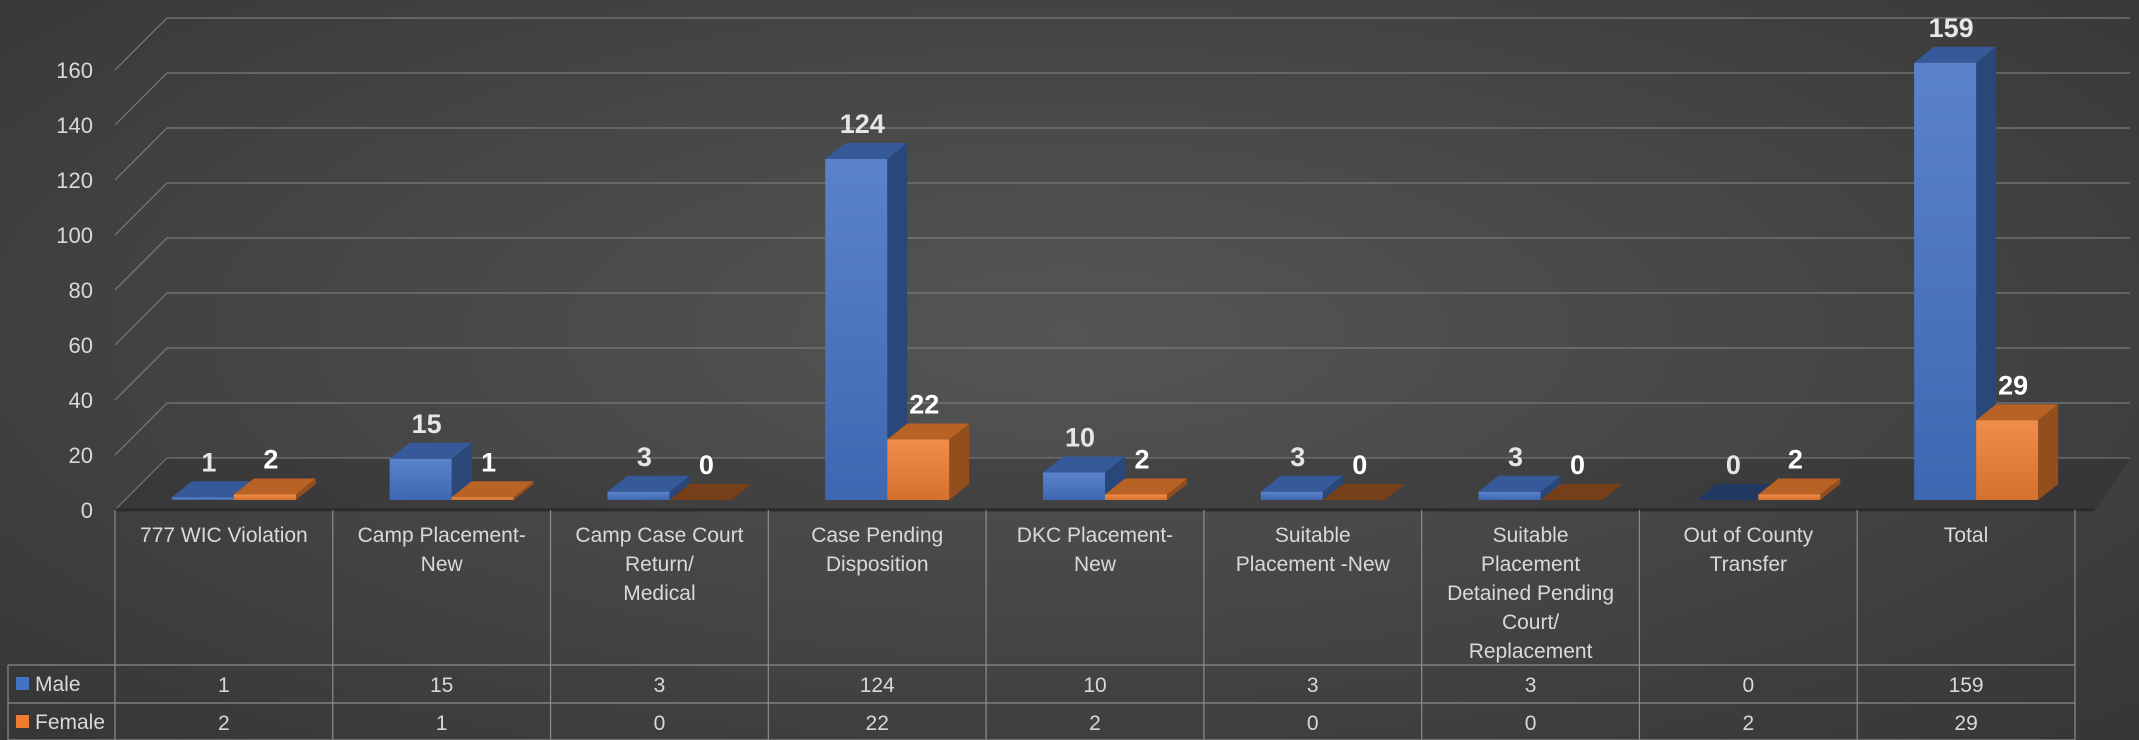 The height and width of the screenshot is (740, 2139). Describe the element at coordinates (81, 400) in the screenshot. I see `y-tick-label: 40` at that location.